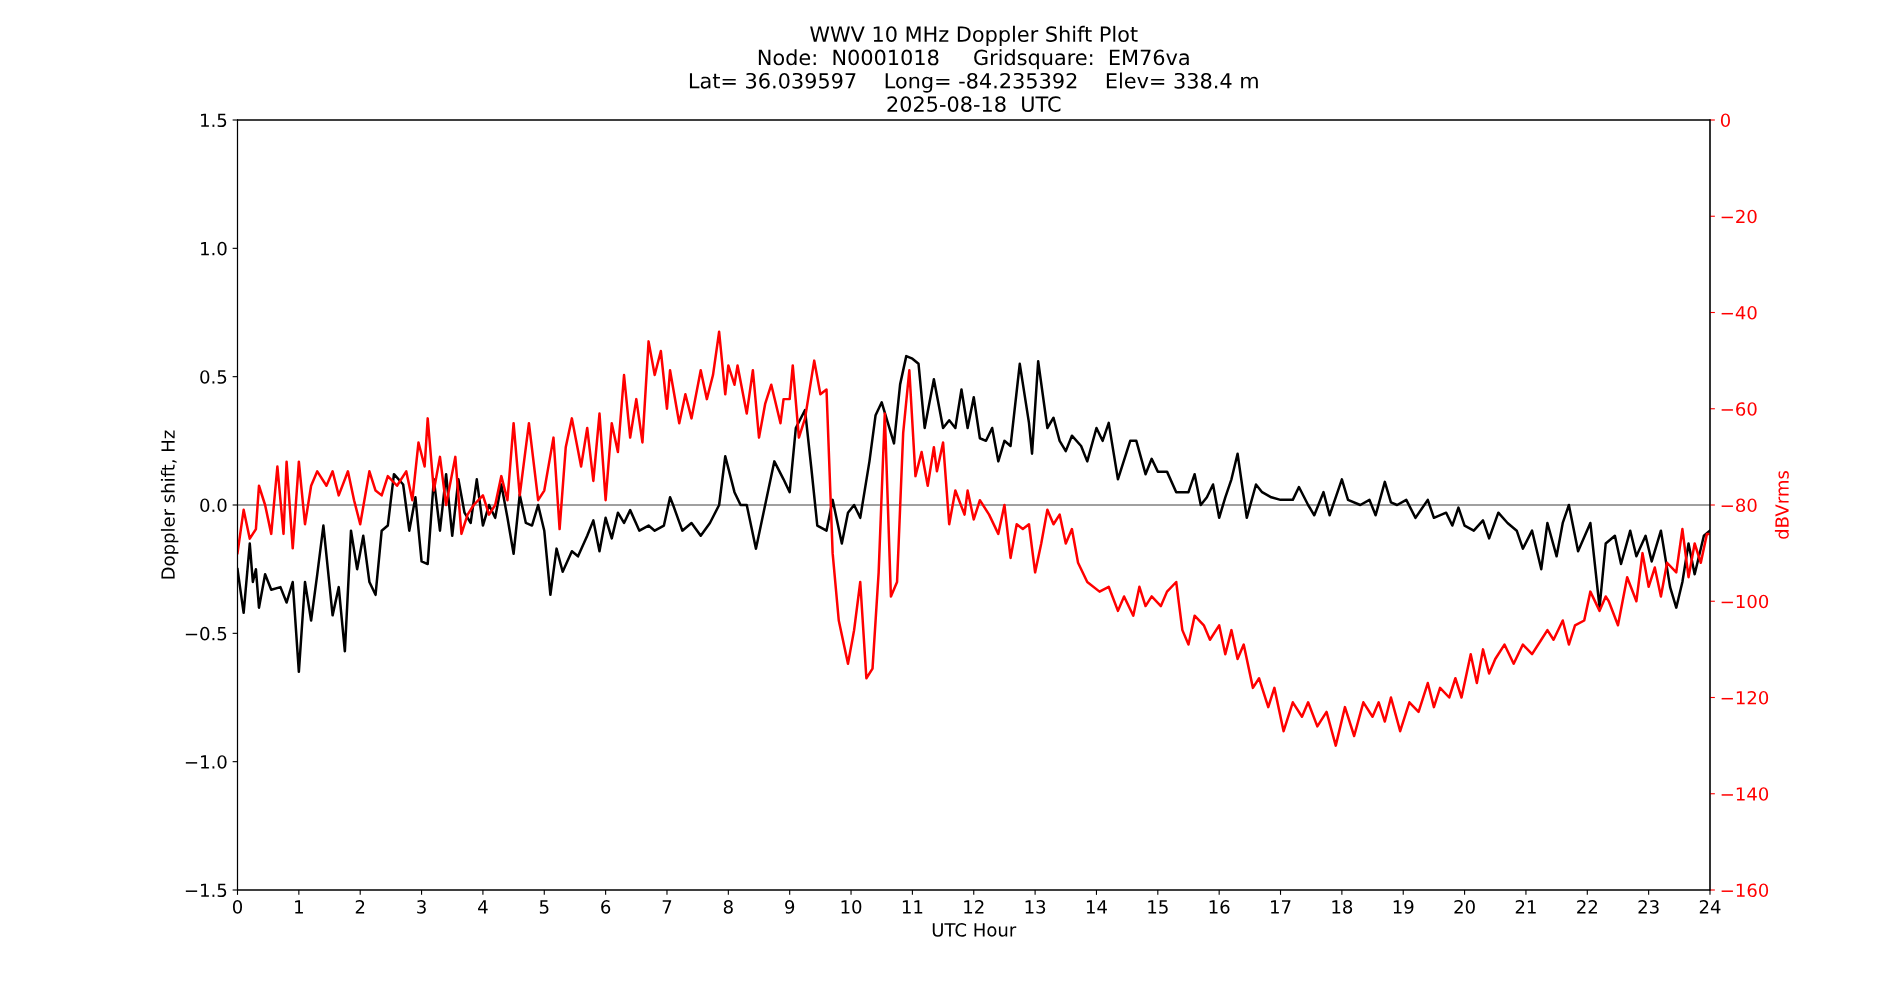 The height and width of the screenshot is (1000, 1900). Describe the element at coordinates (214, 120) in the screenshot. I see `y-tick-label: 1.5` at that location.